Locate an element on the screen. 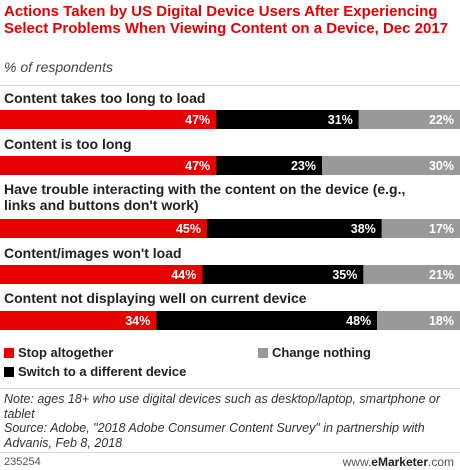  data-label-stop-0: 47% is located at coordinates (197, 120).